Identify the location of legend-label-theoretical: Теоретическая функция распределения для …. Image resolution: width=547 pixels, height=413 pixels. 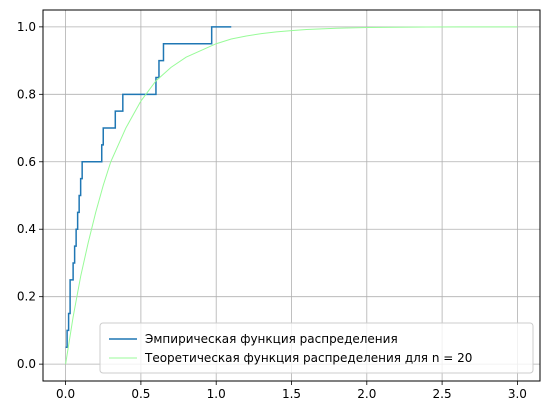
(308, 358).